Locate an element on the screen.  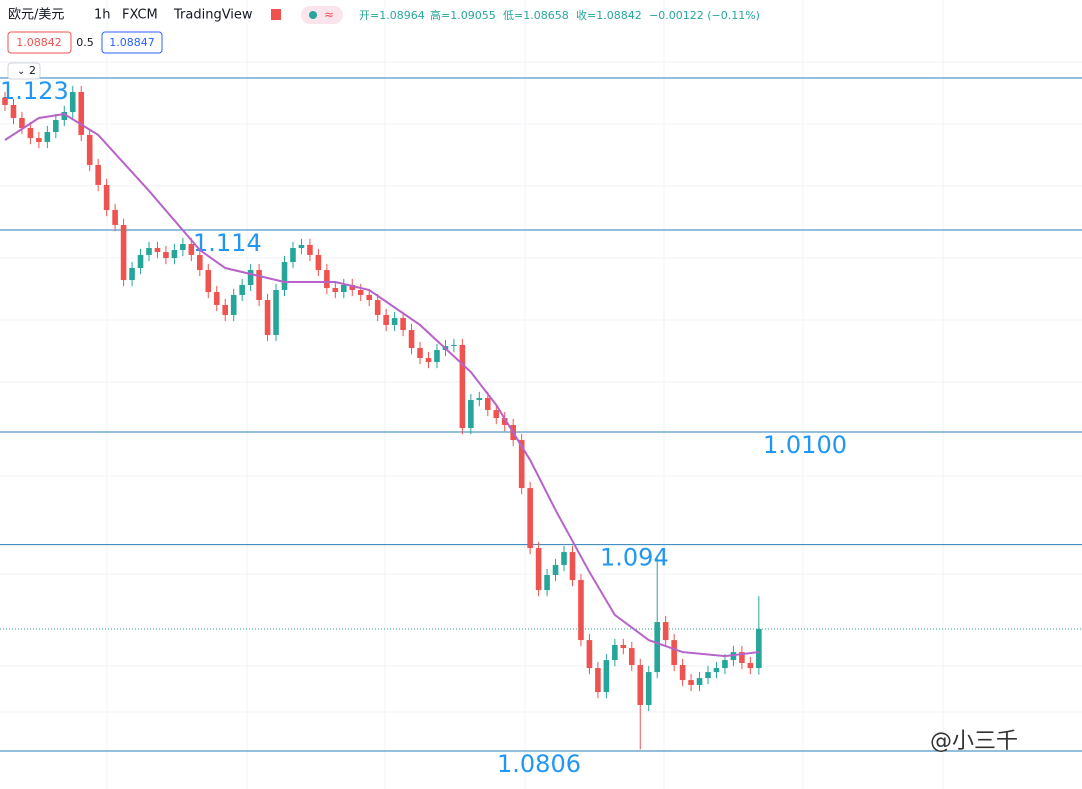
status-dot is located at coordinates (313, 15).